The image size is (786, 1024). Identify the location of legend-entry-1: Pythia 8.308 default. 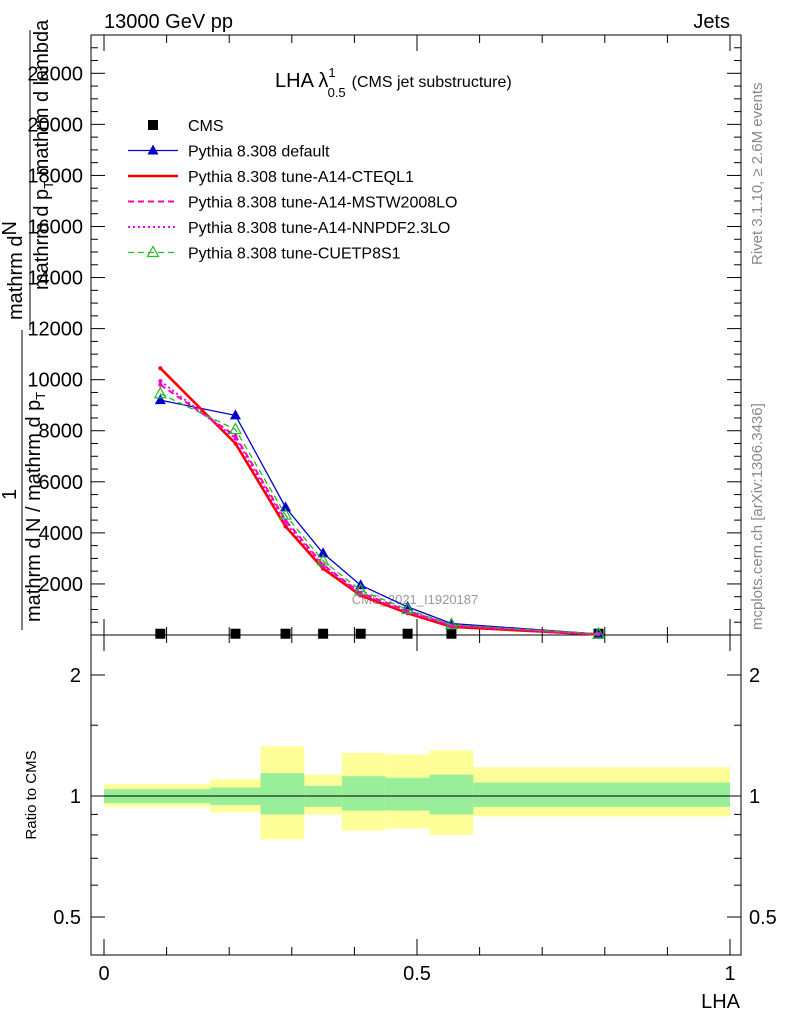
(229, 152).